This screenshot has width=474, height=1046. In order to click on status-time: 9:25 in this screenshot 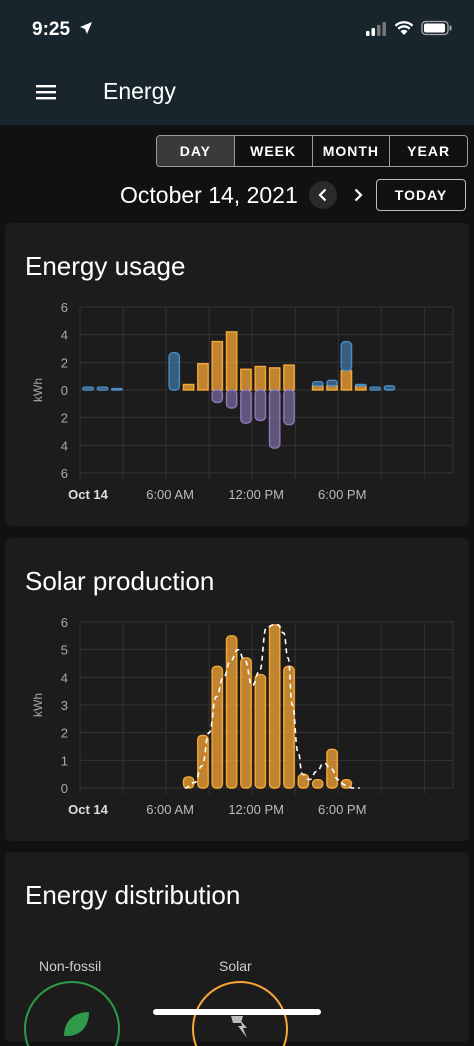, I will do `click(51, 29)`.